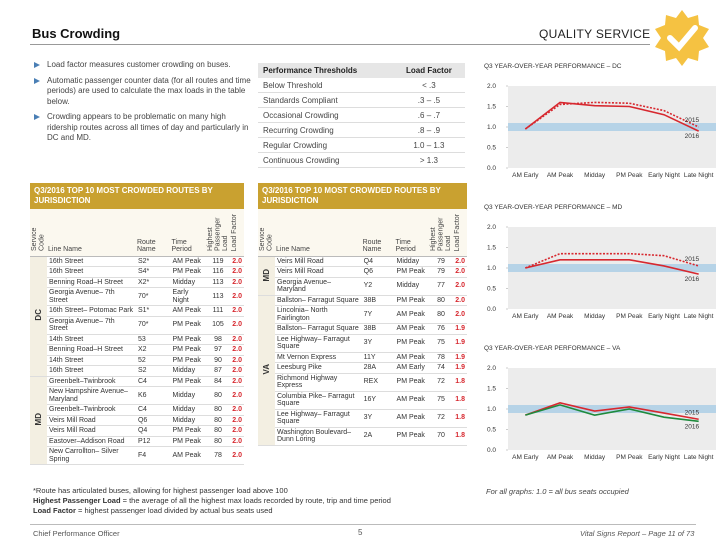 Image resolution: width=726 pixels, height=557 pixels. Describe the element at coordinates (266, 370) in the screenshot. I see `service-code: VA` at that location.